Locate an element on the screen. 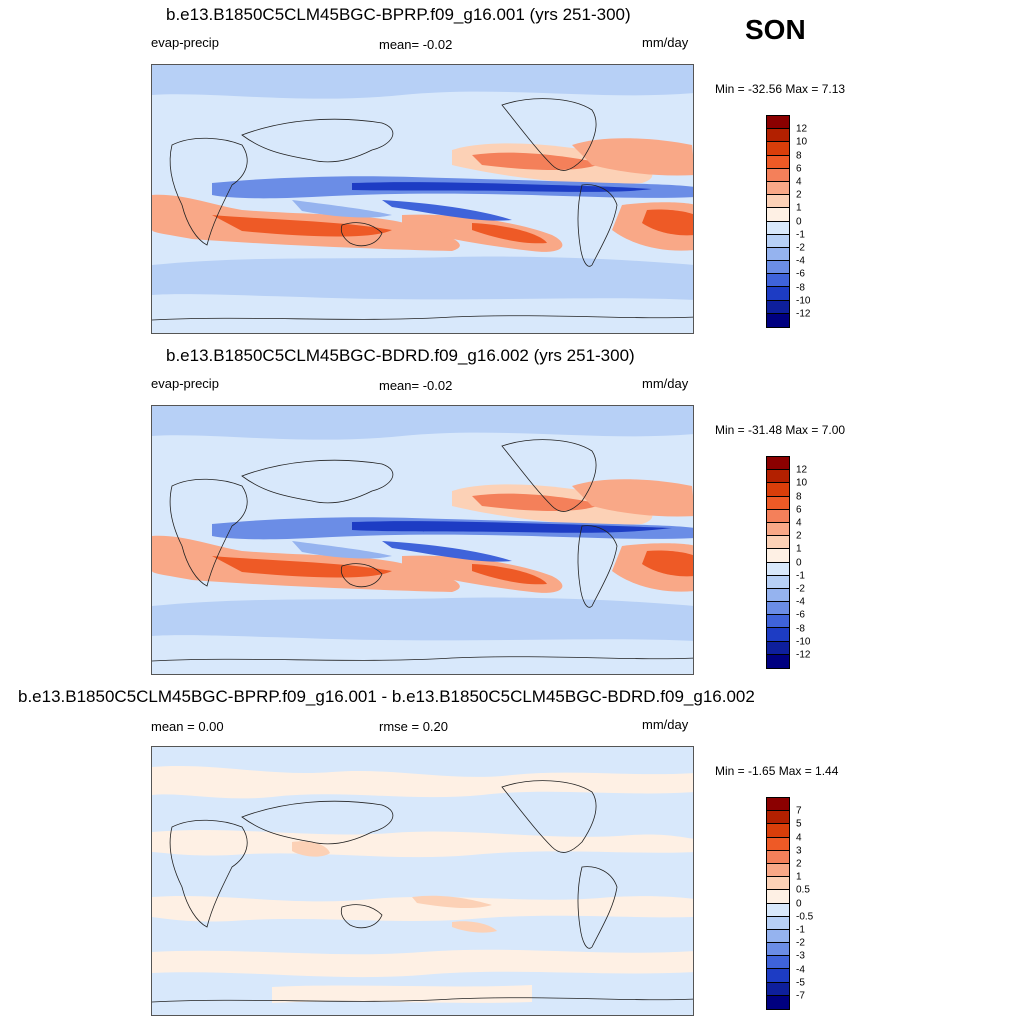  panel-1-colorbar: 12 10 8 6 4 2 1 0 -1 -2 -4 -6 -8 -10 -12 is located at coordinates (788, 221).